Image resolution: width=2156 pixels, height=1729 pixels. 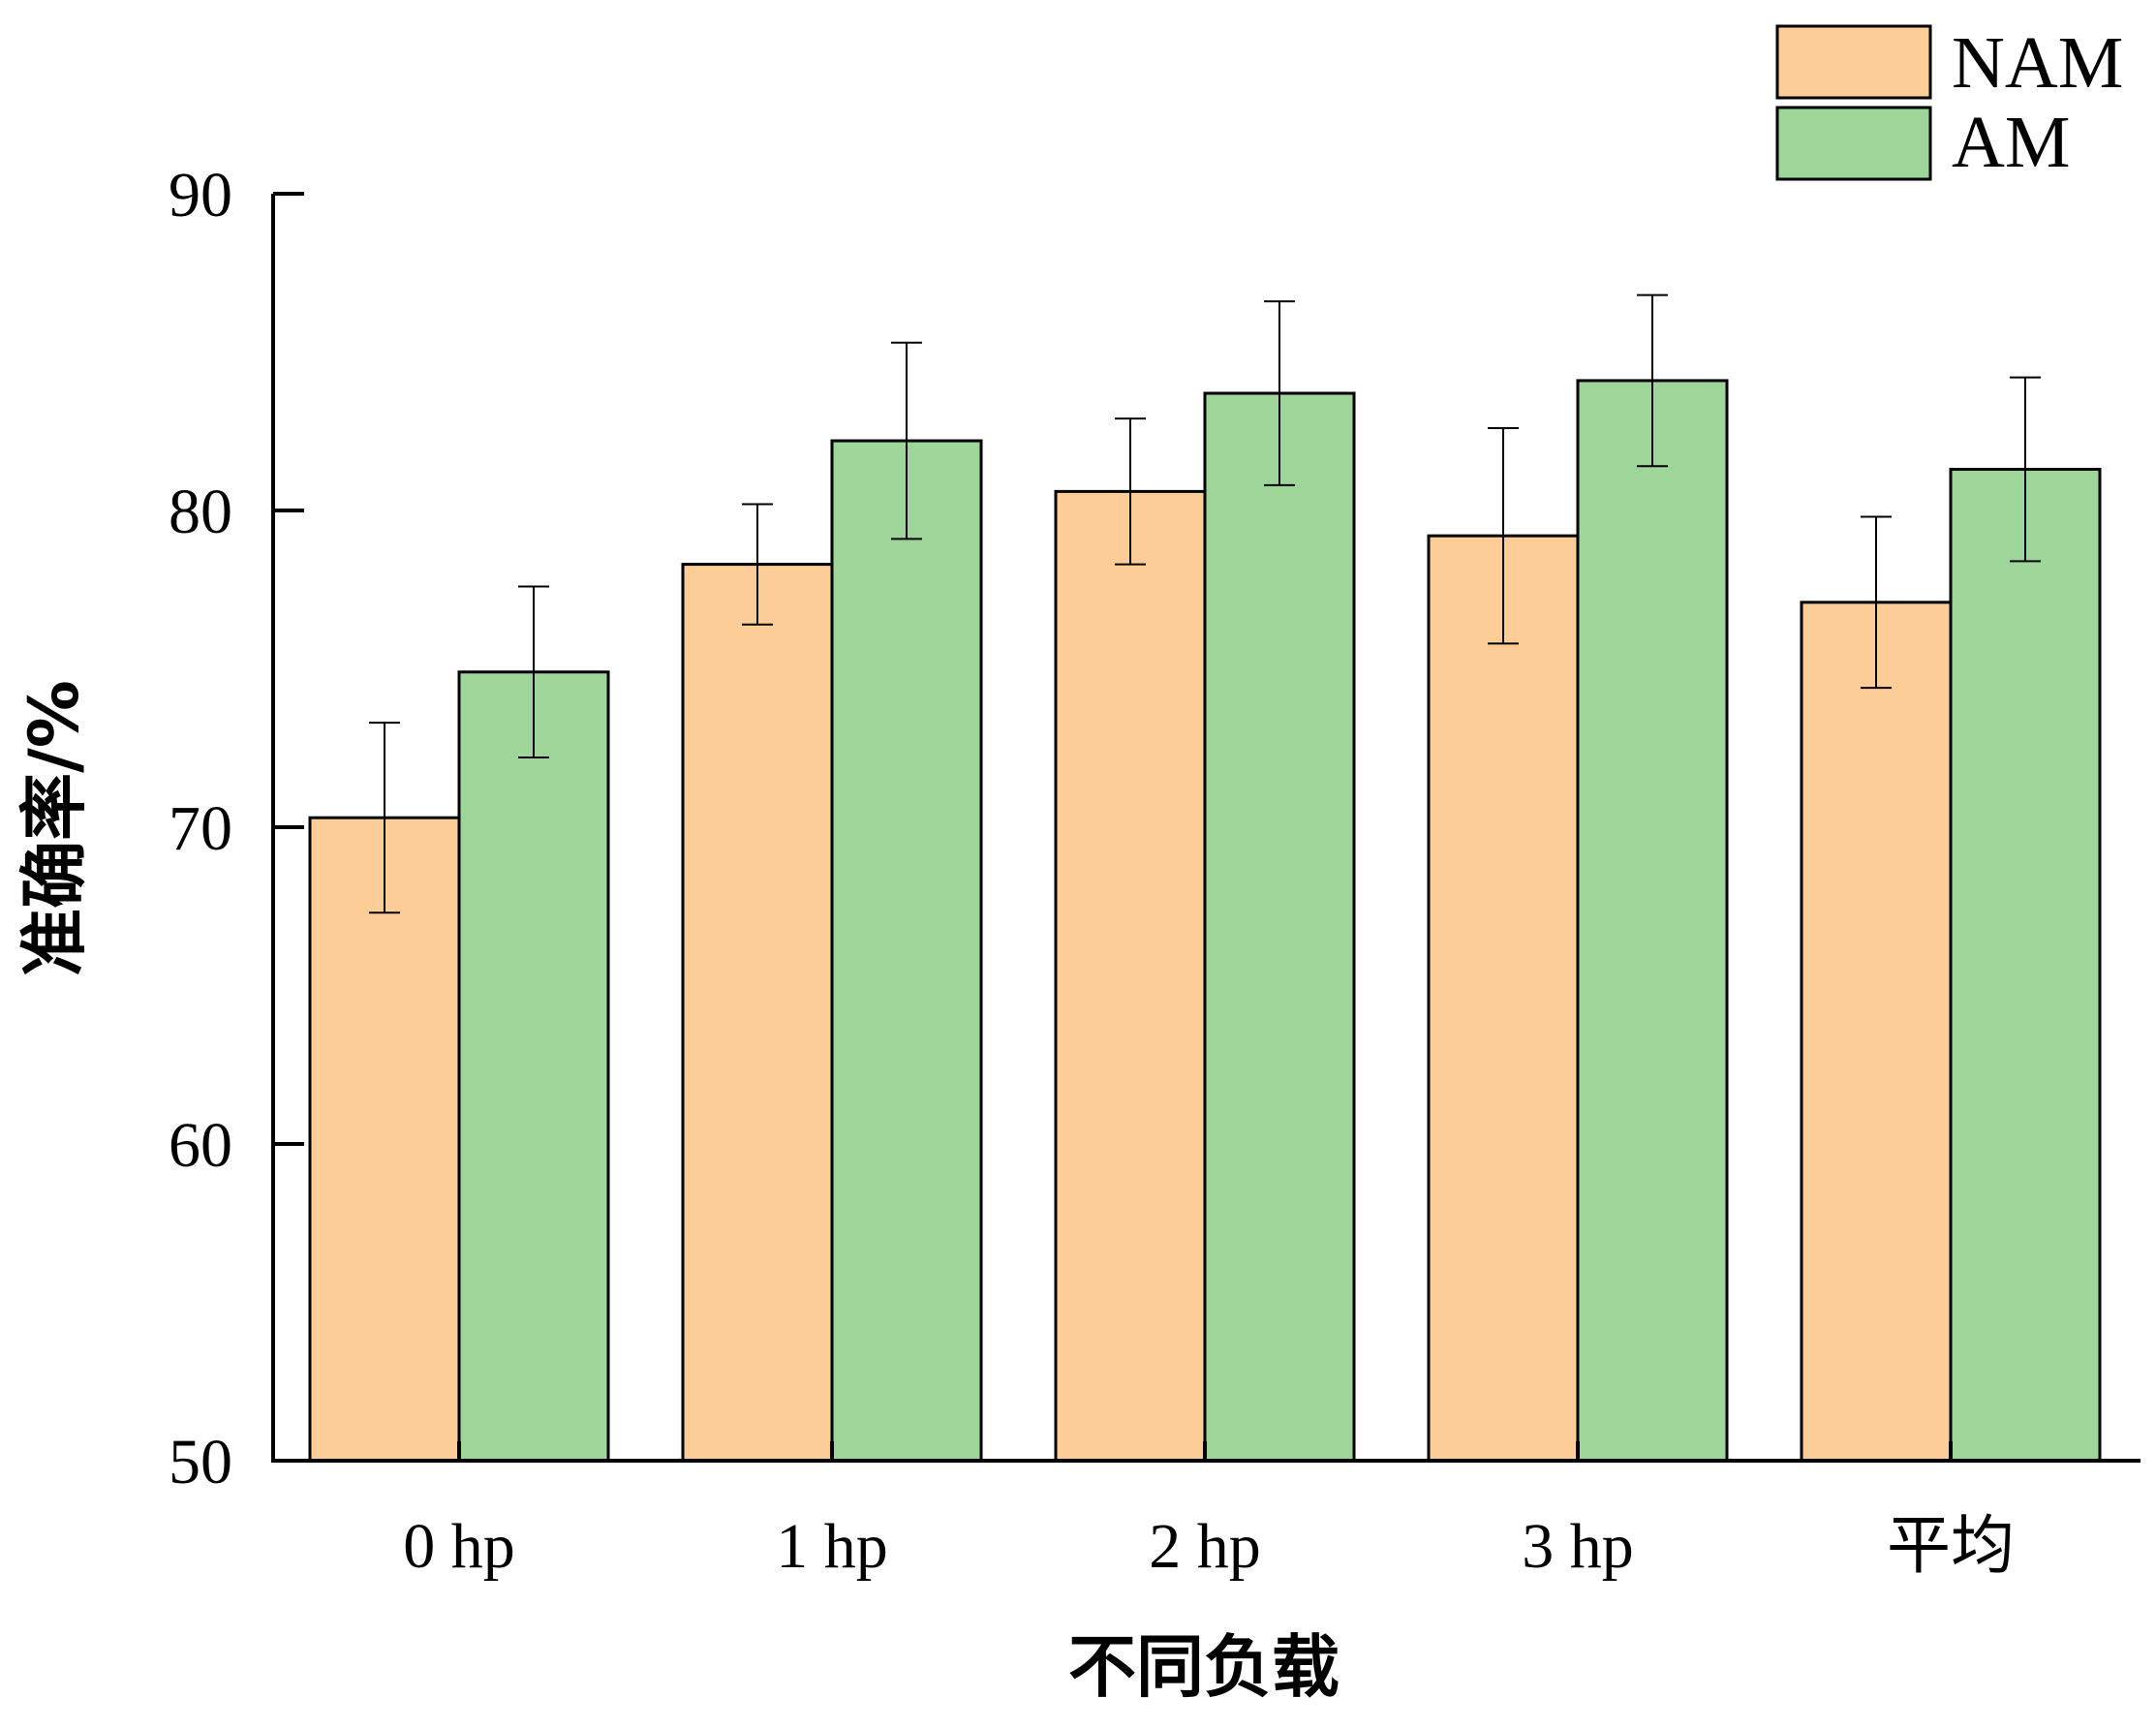 What do you see at coordinates (1854, 62) in the screenshot?
I see `legend-swatch-nam` at bounding box center [1854, 62].